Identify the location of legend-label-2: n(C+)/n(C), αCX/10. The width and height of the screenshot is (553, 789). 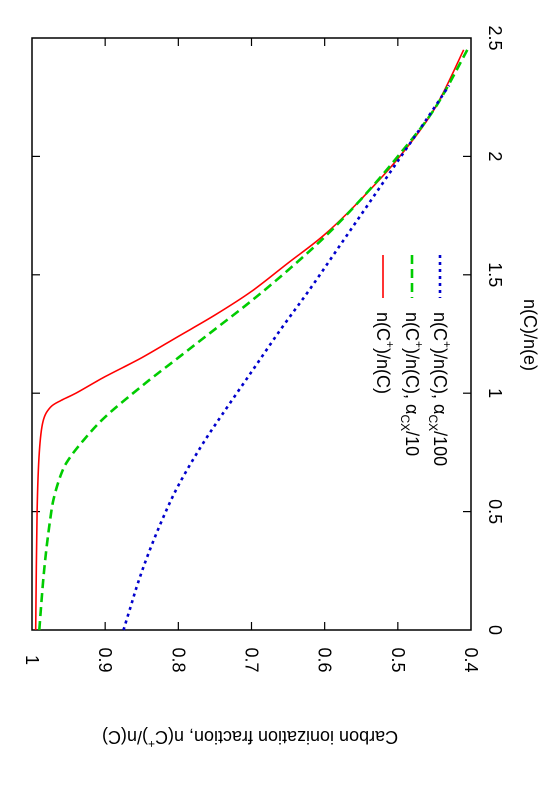
(412, 384).